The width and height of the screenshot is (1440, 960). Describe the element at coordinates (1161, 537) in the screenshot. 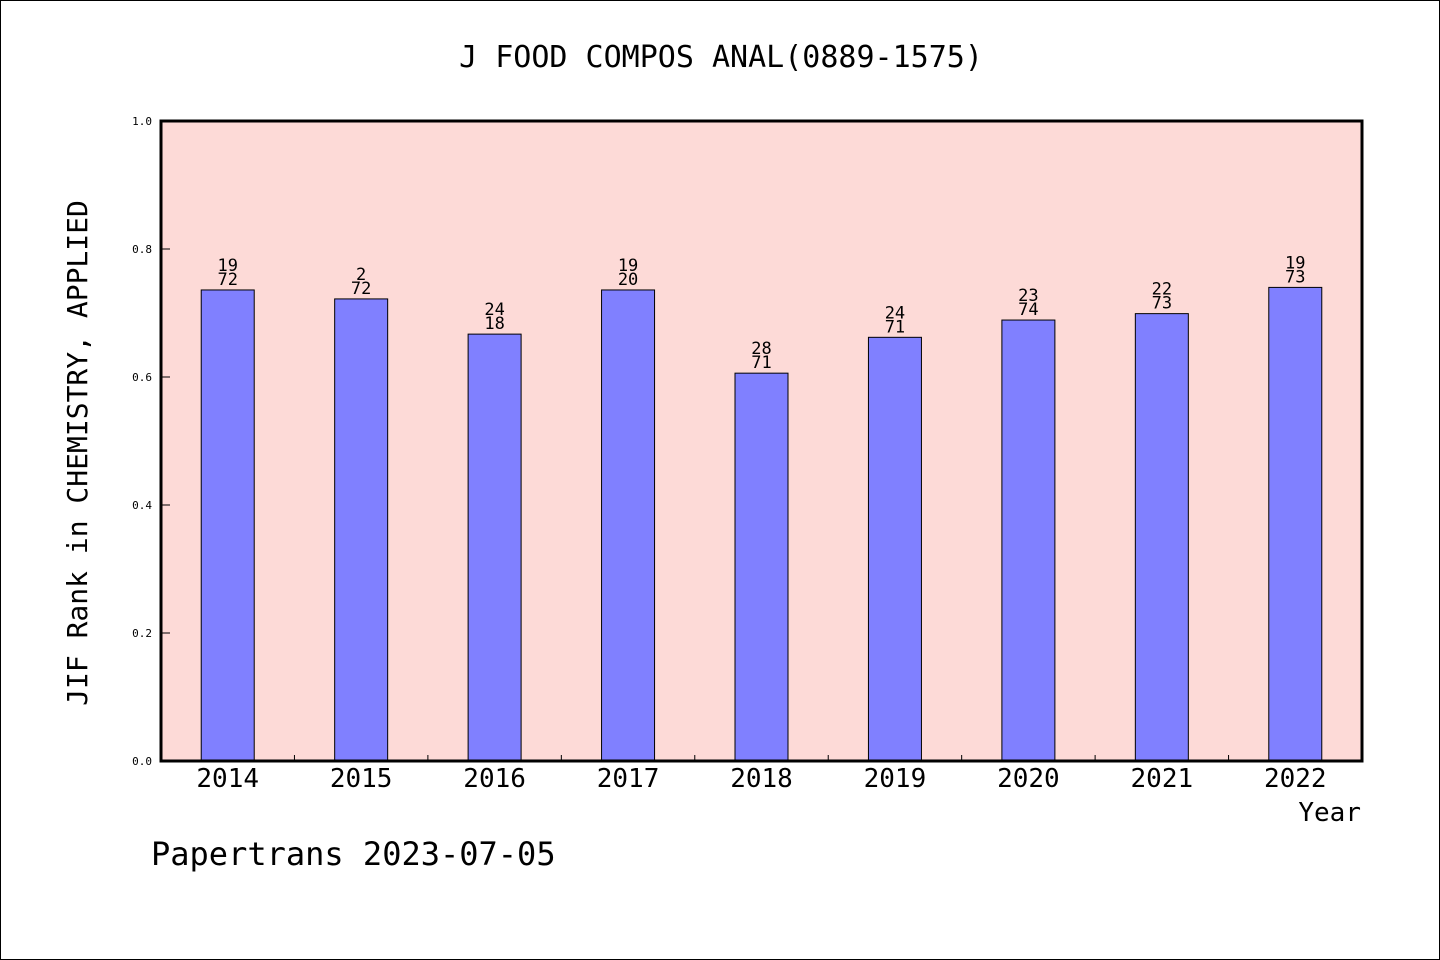

I see `bar-2021` at that location.